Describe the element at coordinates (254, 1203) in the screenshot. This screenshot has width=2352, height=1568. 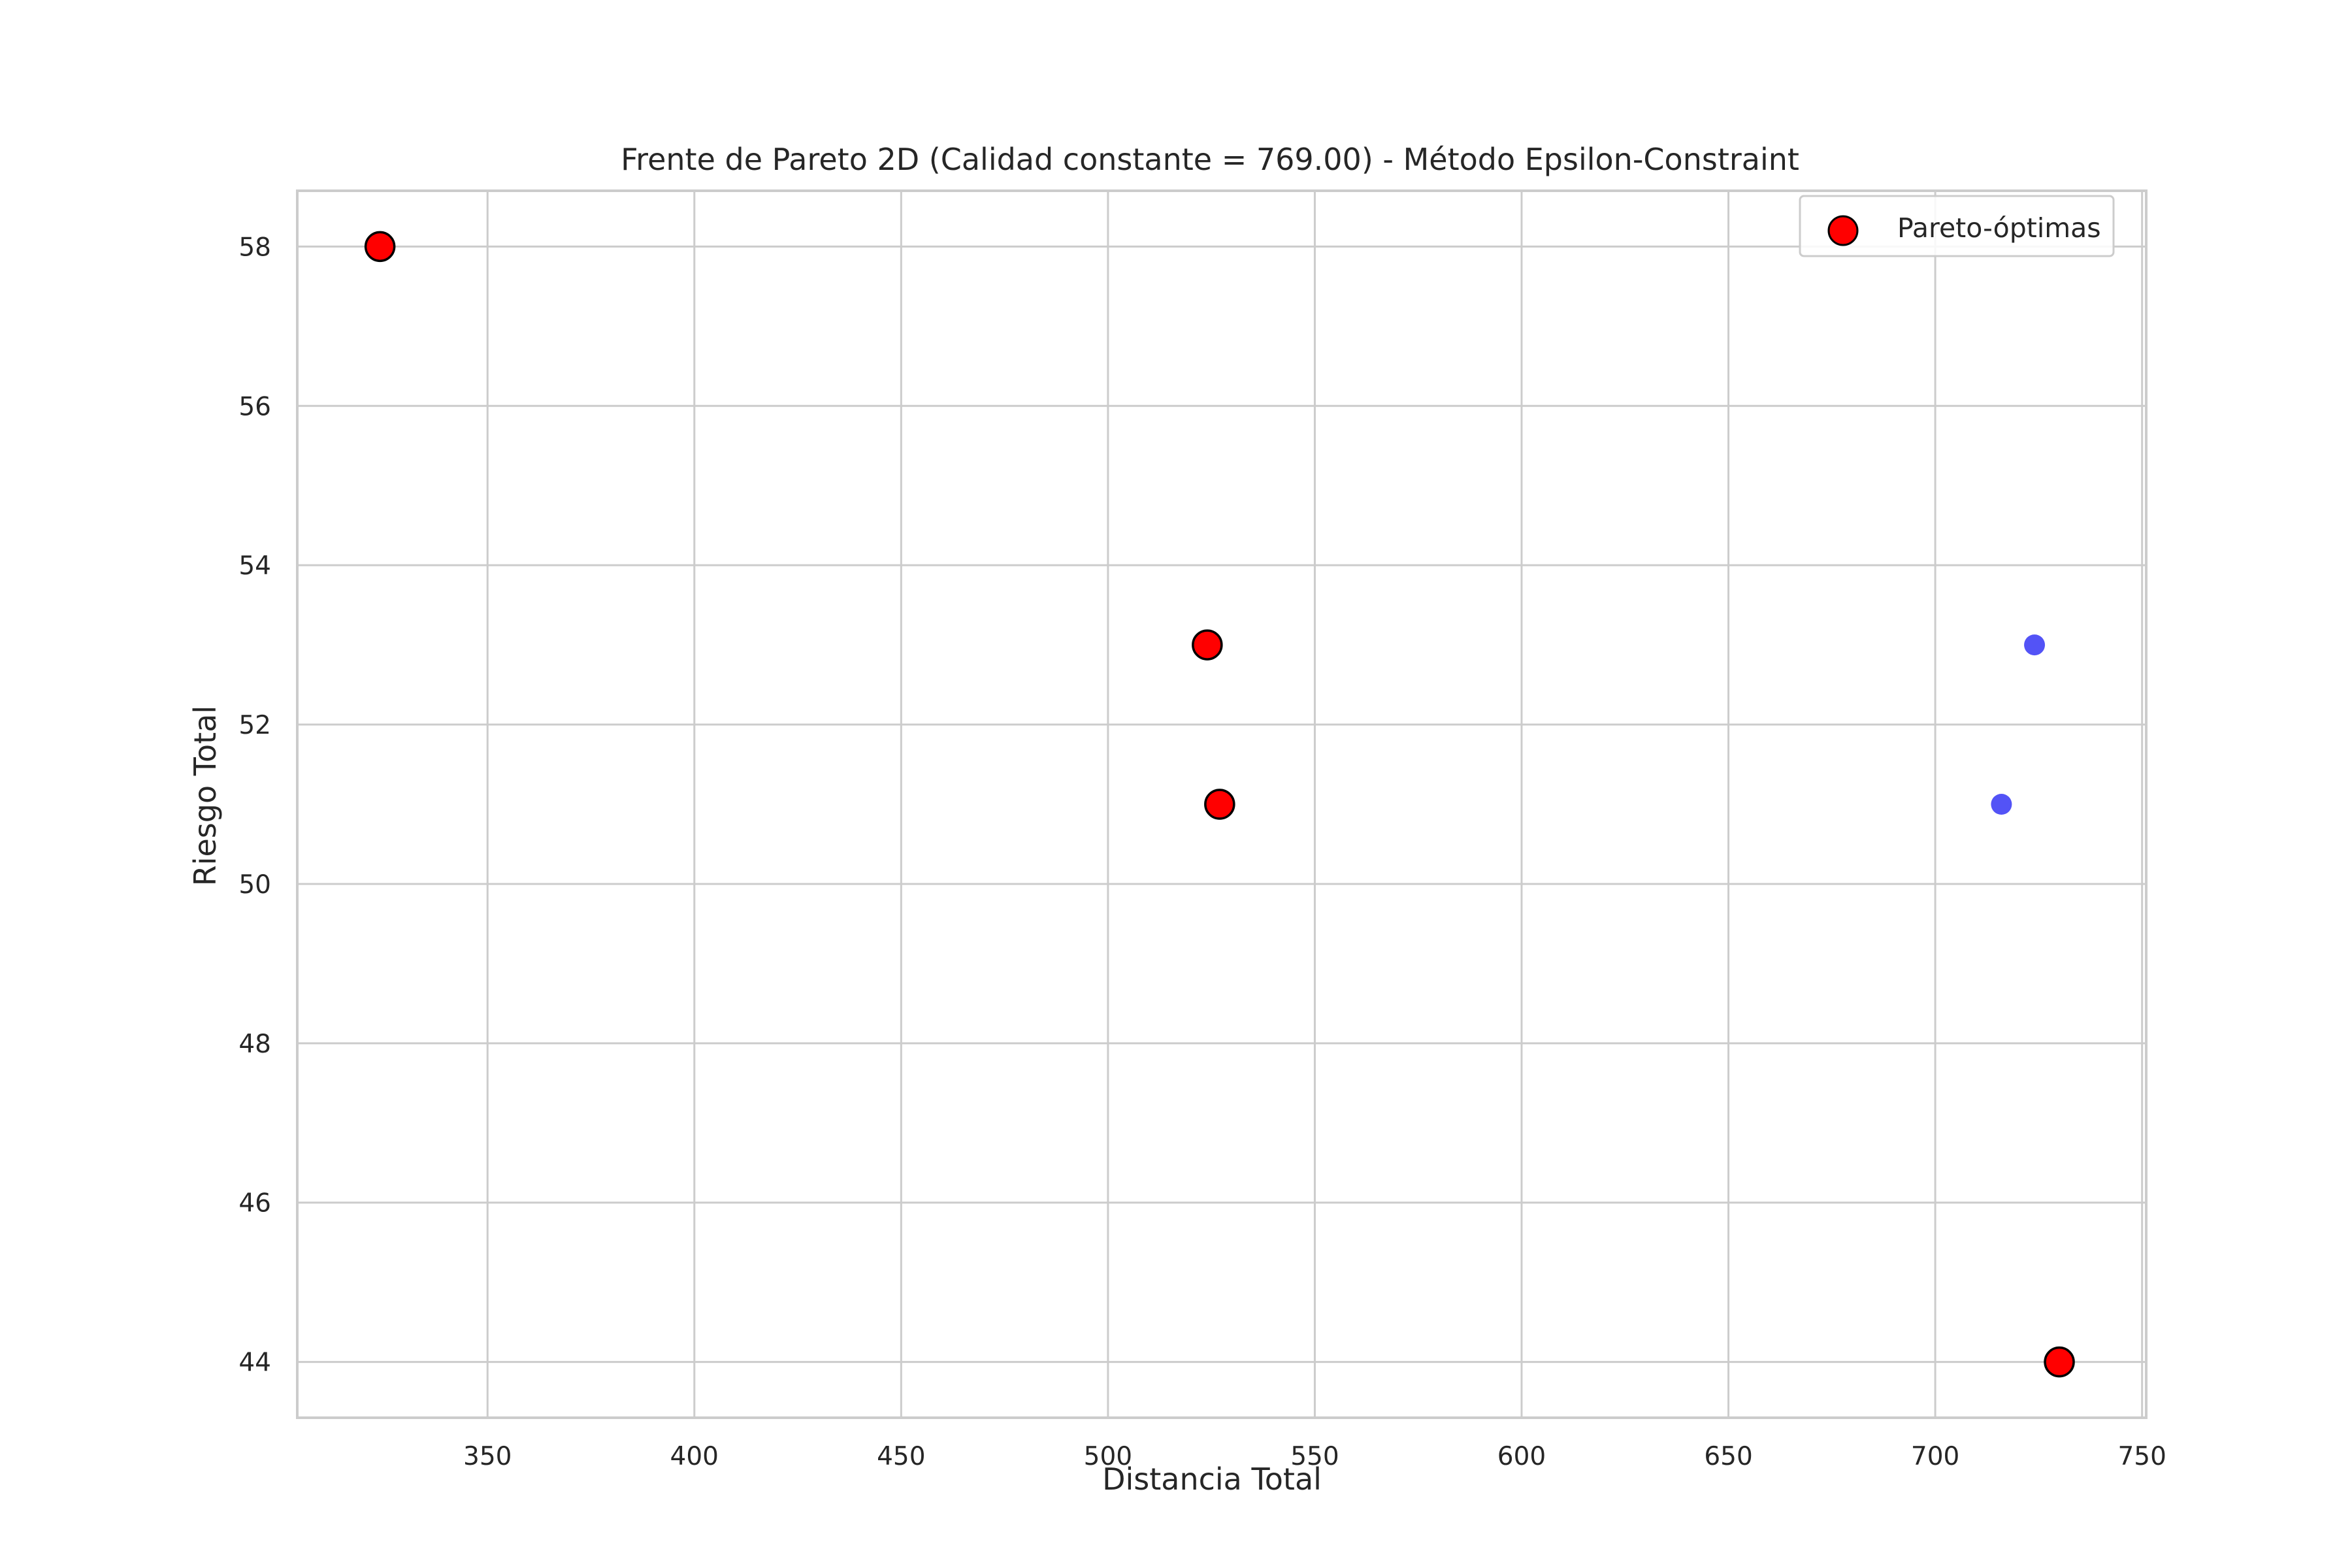
I see `y-tick-label: 46` at that location.